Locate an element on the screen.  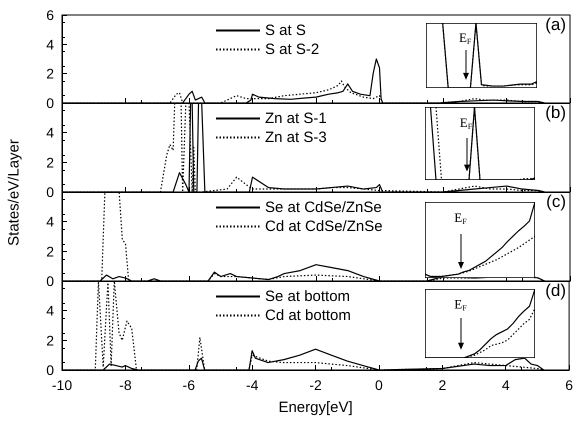
x-tick-label: -6 is located at coordinates (189, 385).